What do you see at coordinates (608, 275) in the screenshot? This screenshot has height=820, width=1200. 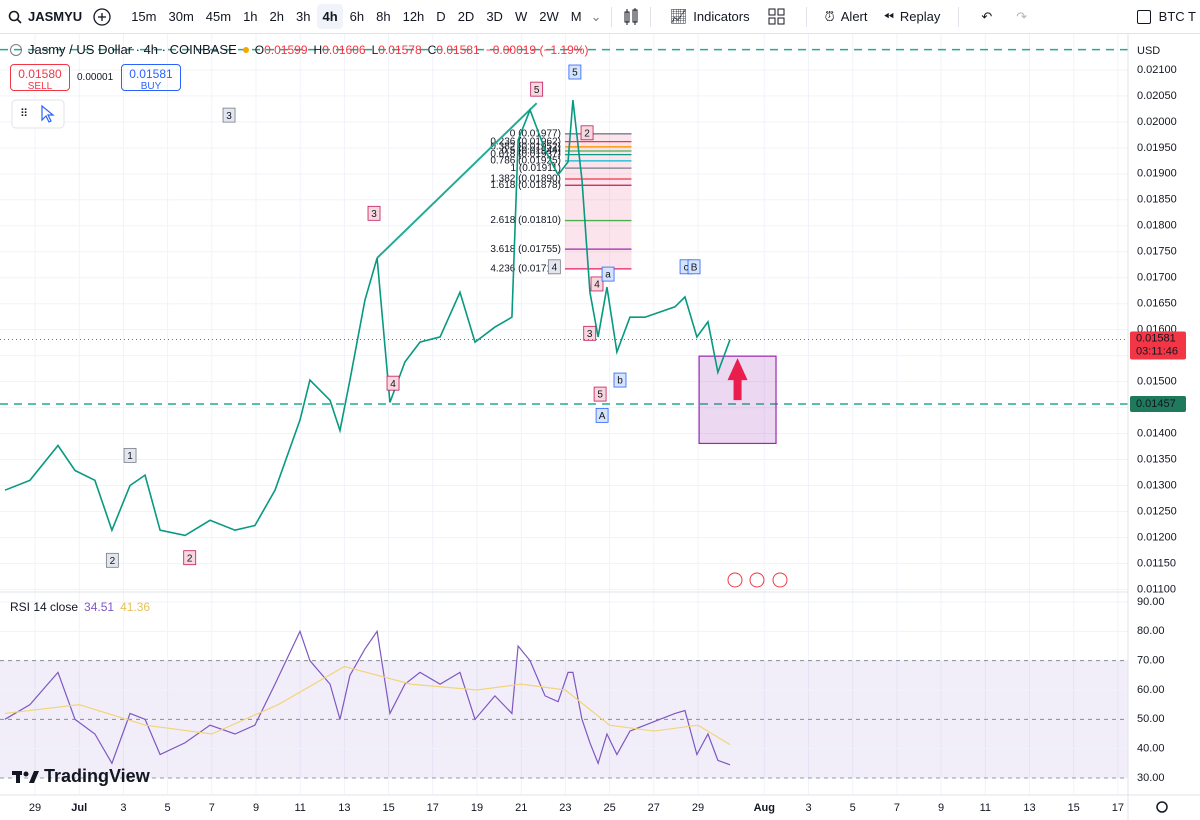 I see `wave-label: a` at bounding box center [608, 275].